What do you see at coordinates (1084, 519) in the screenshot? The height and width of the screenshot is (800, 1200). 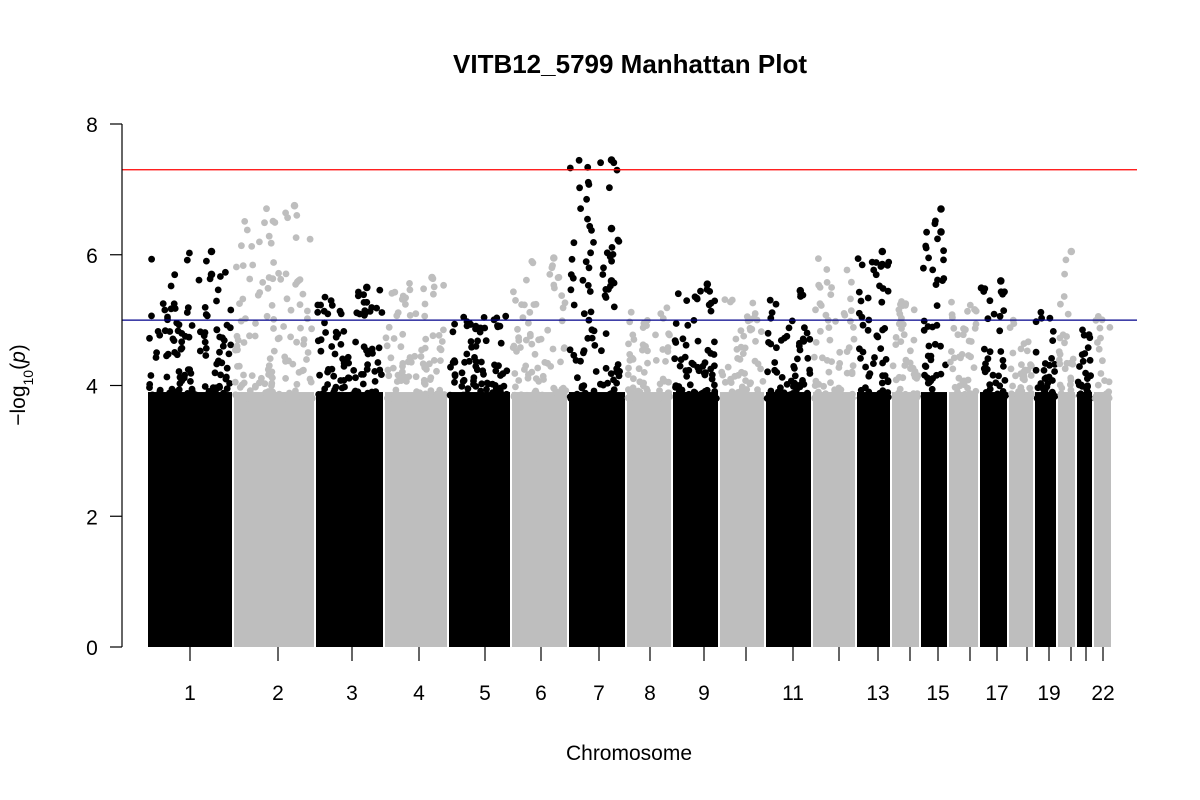 I see `chromosome-21-dense-band` at bounding box center [1084, 519].